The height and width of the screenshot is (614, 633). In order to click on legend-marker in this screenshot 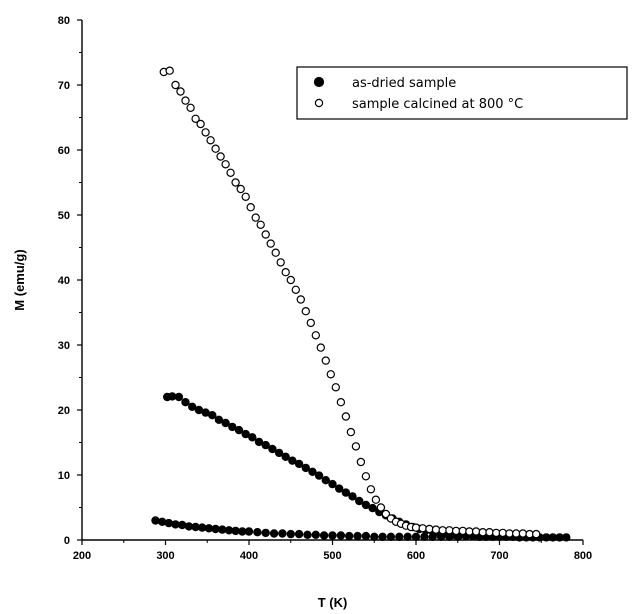, I will do `click(319, 103)`.